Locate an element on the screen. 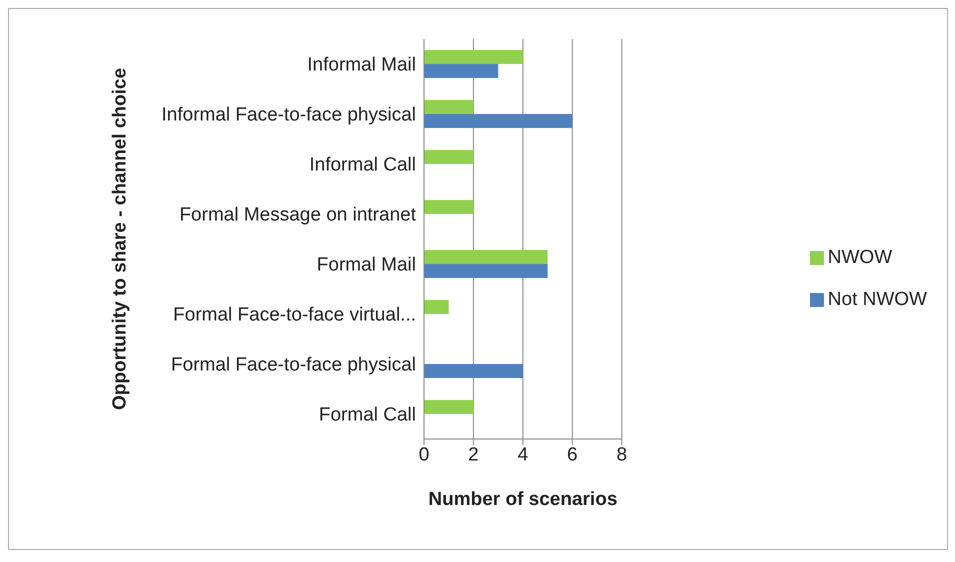 This screenshot has width=955, height=562. y-tick-label: Formal Message on intranet is located at coordinates (298, 215).